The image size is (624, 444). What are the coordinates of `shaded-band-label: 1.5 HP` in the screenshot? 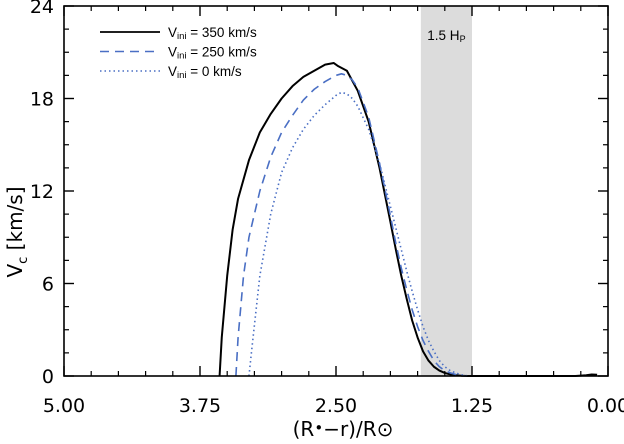 It's located at (446, 36).